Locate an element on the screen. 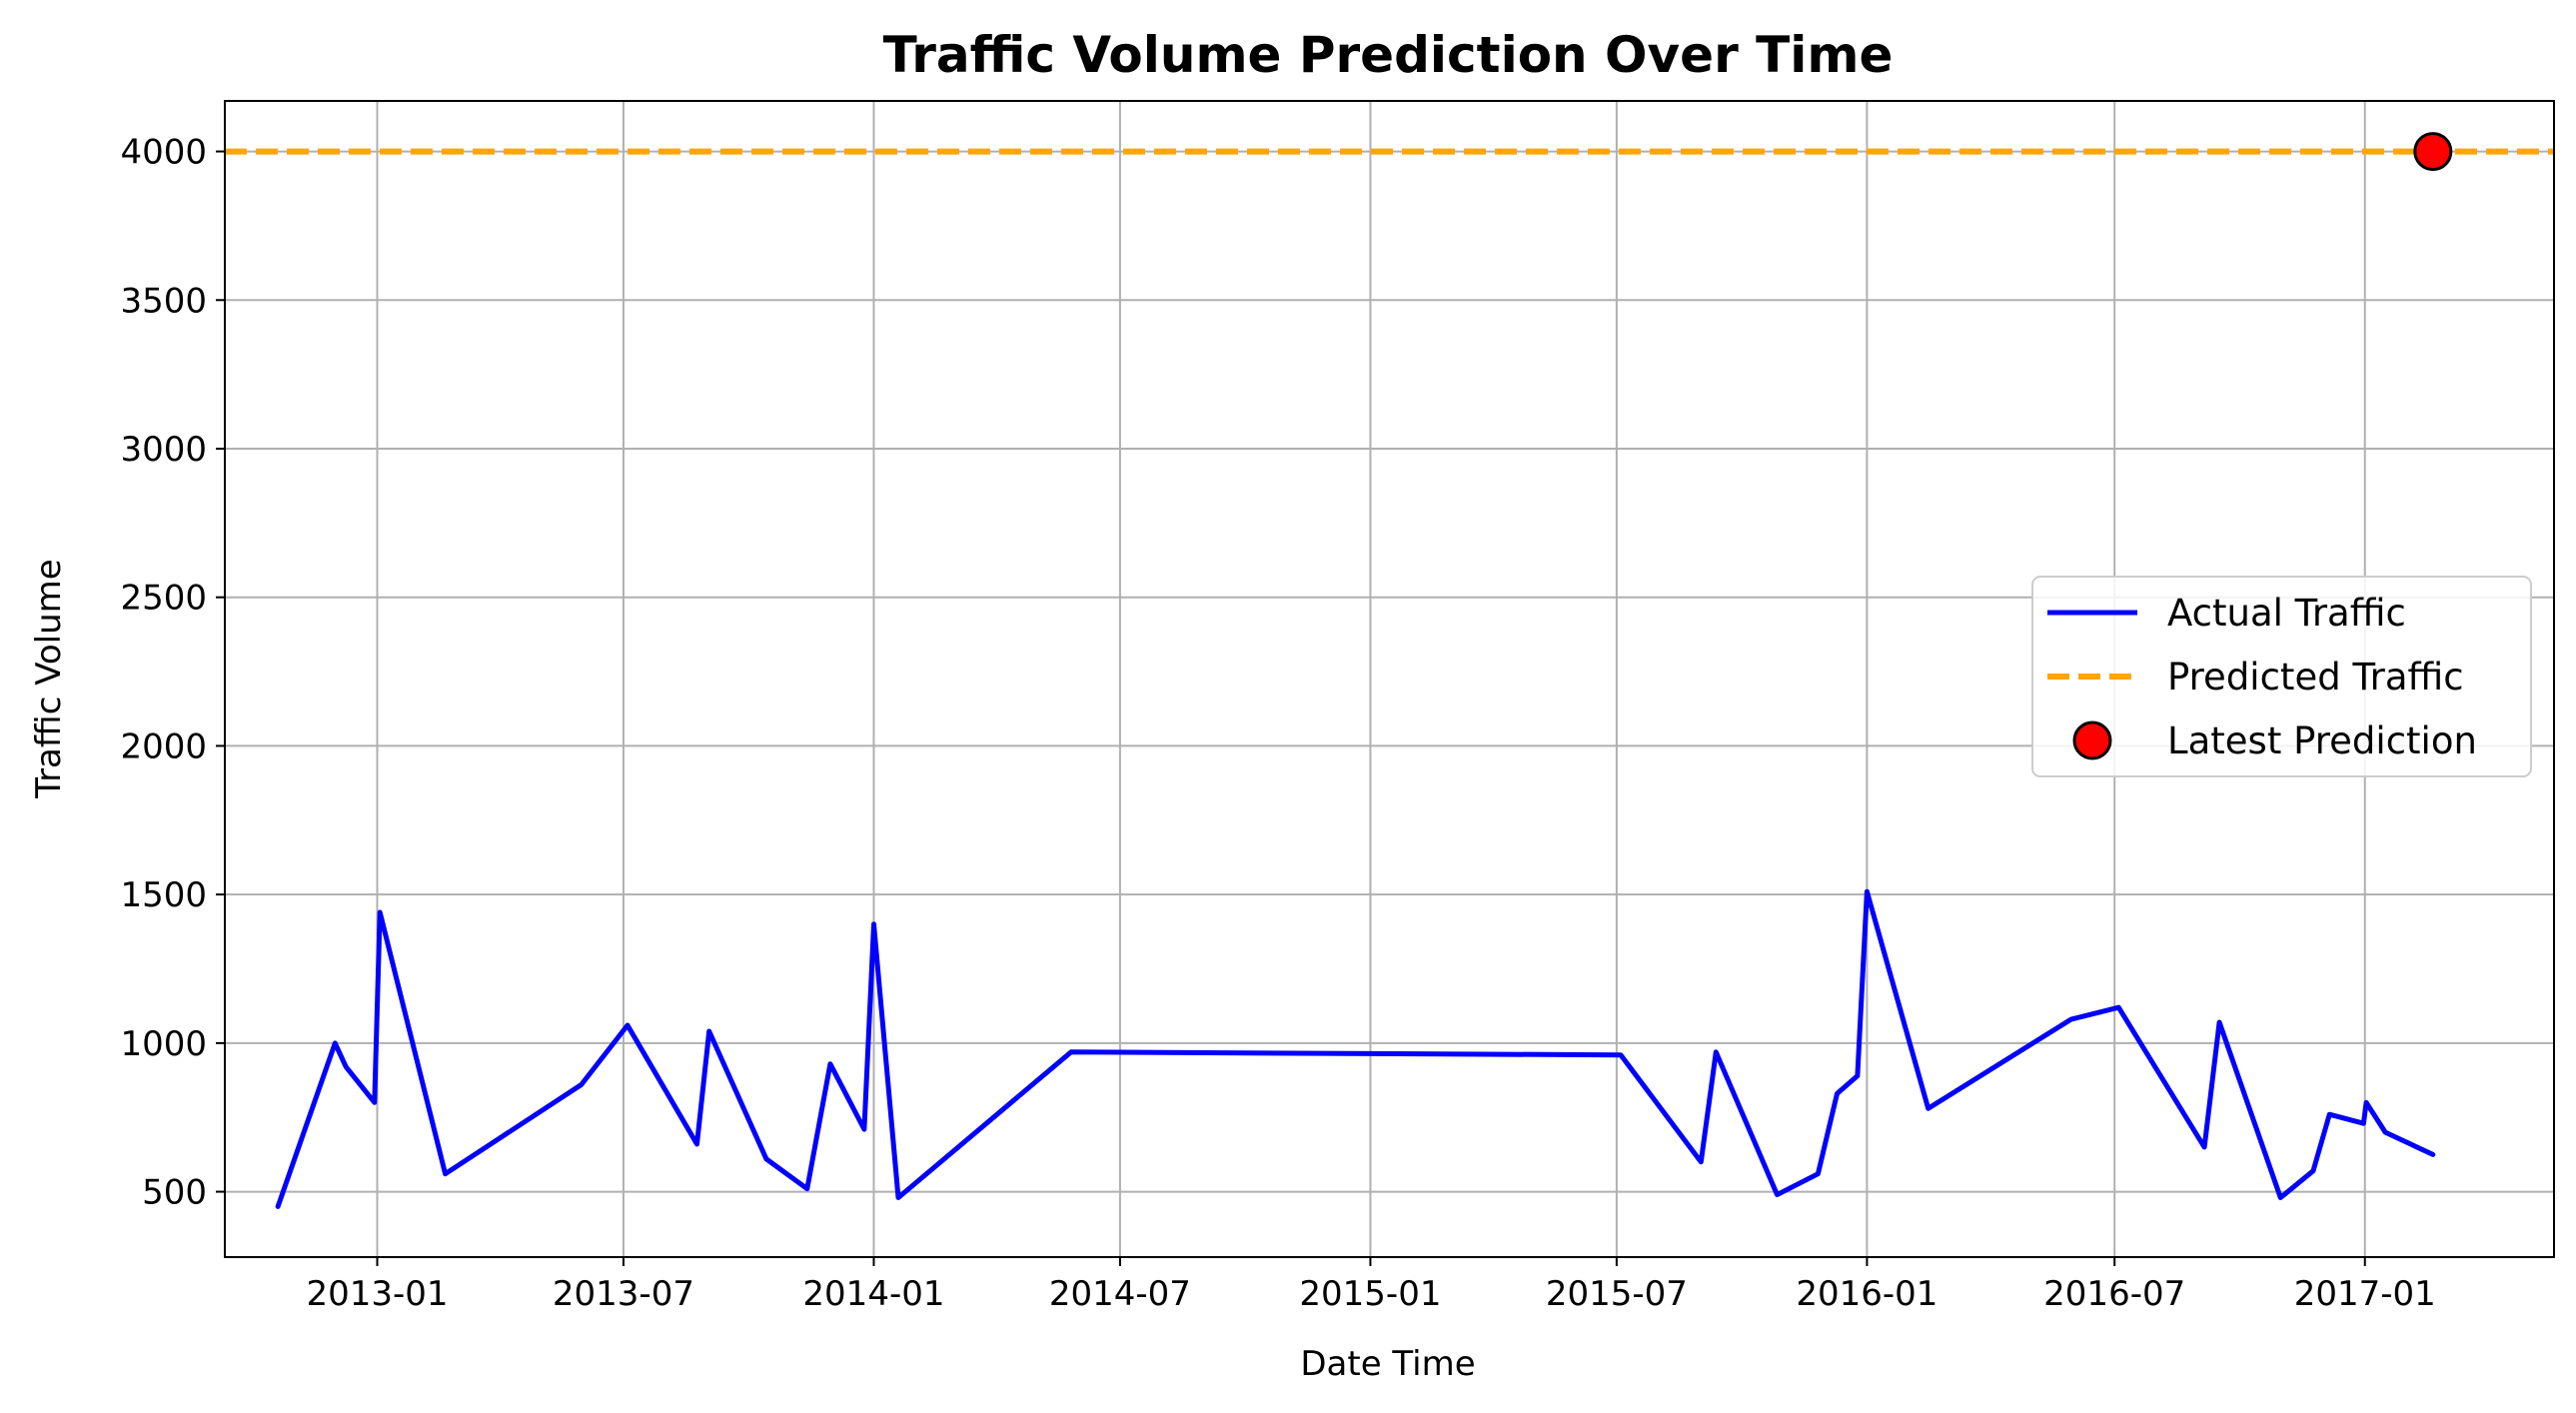 The image size is (2576, 1413). y-tick-label: 2500 is located at coordinates (163, 599).